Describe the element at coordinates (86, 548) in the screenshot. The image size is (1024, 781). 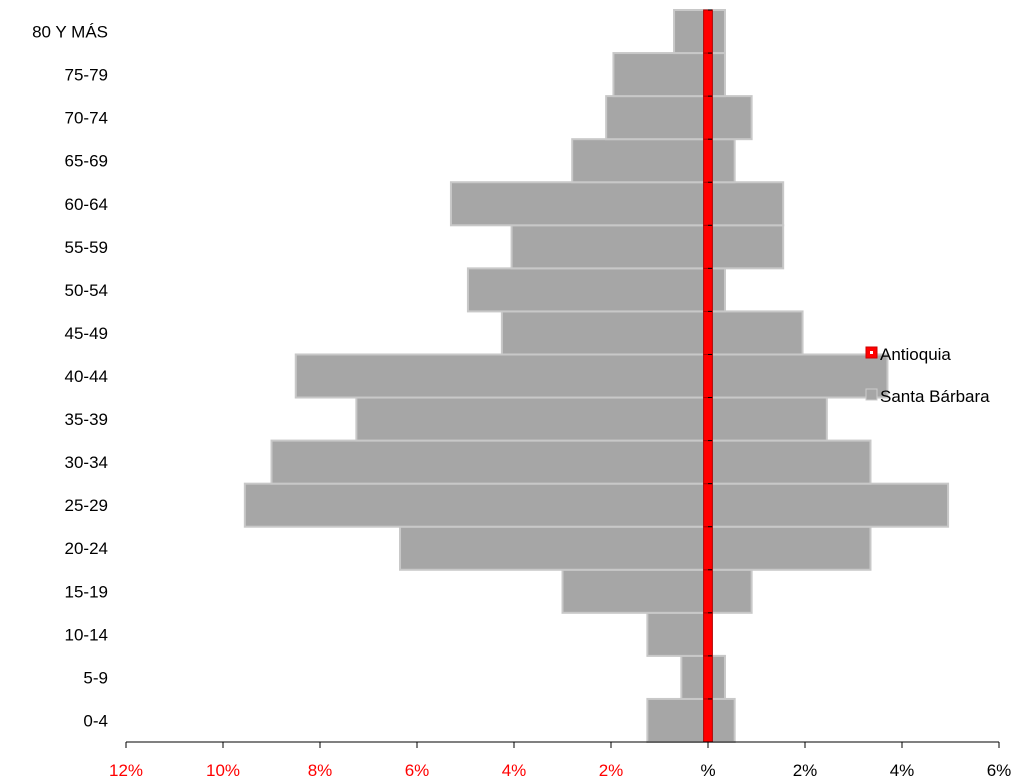
I see `category-label: 20-24` at that location.